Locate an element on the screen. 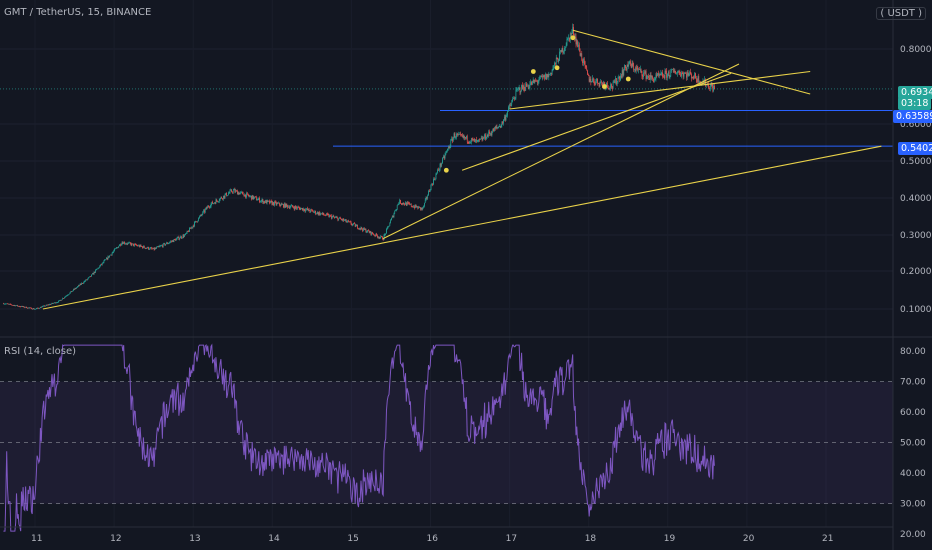 The height and width of the screenshot is (550, 932). time-tick-label: 21 is located at coordinates (827, 539).